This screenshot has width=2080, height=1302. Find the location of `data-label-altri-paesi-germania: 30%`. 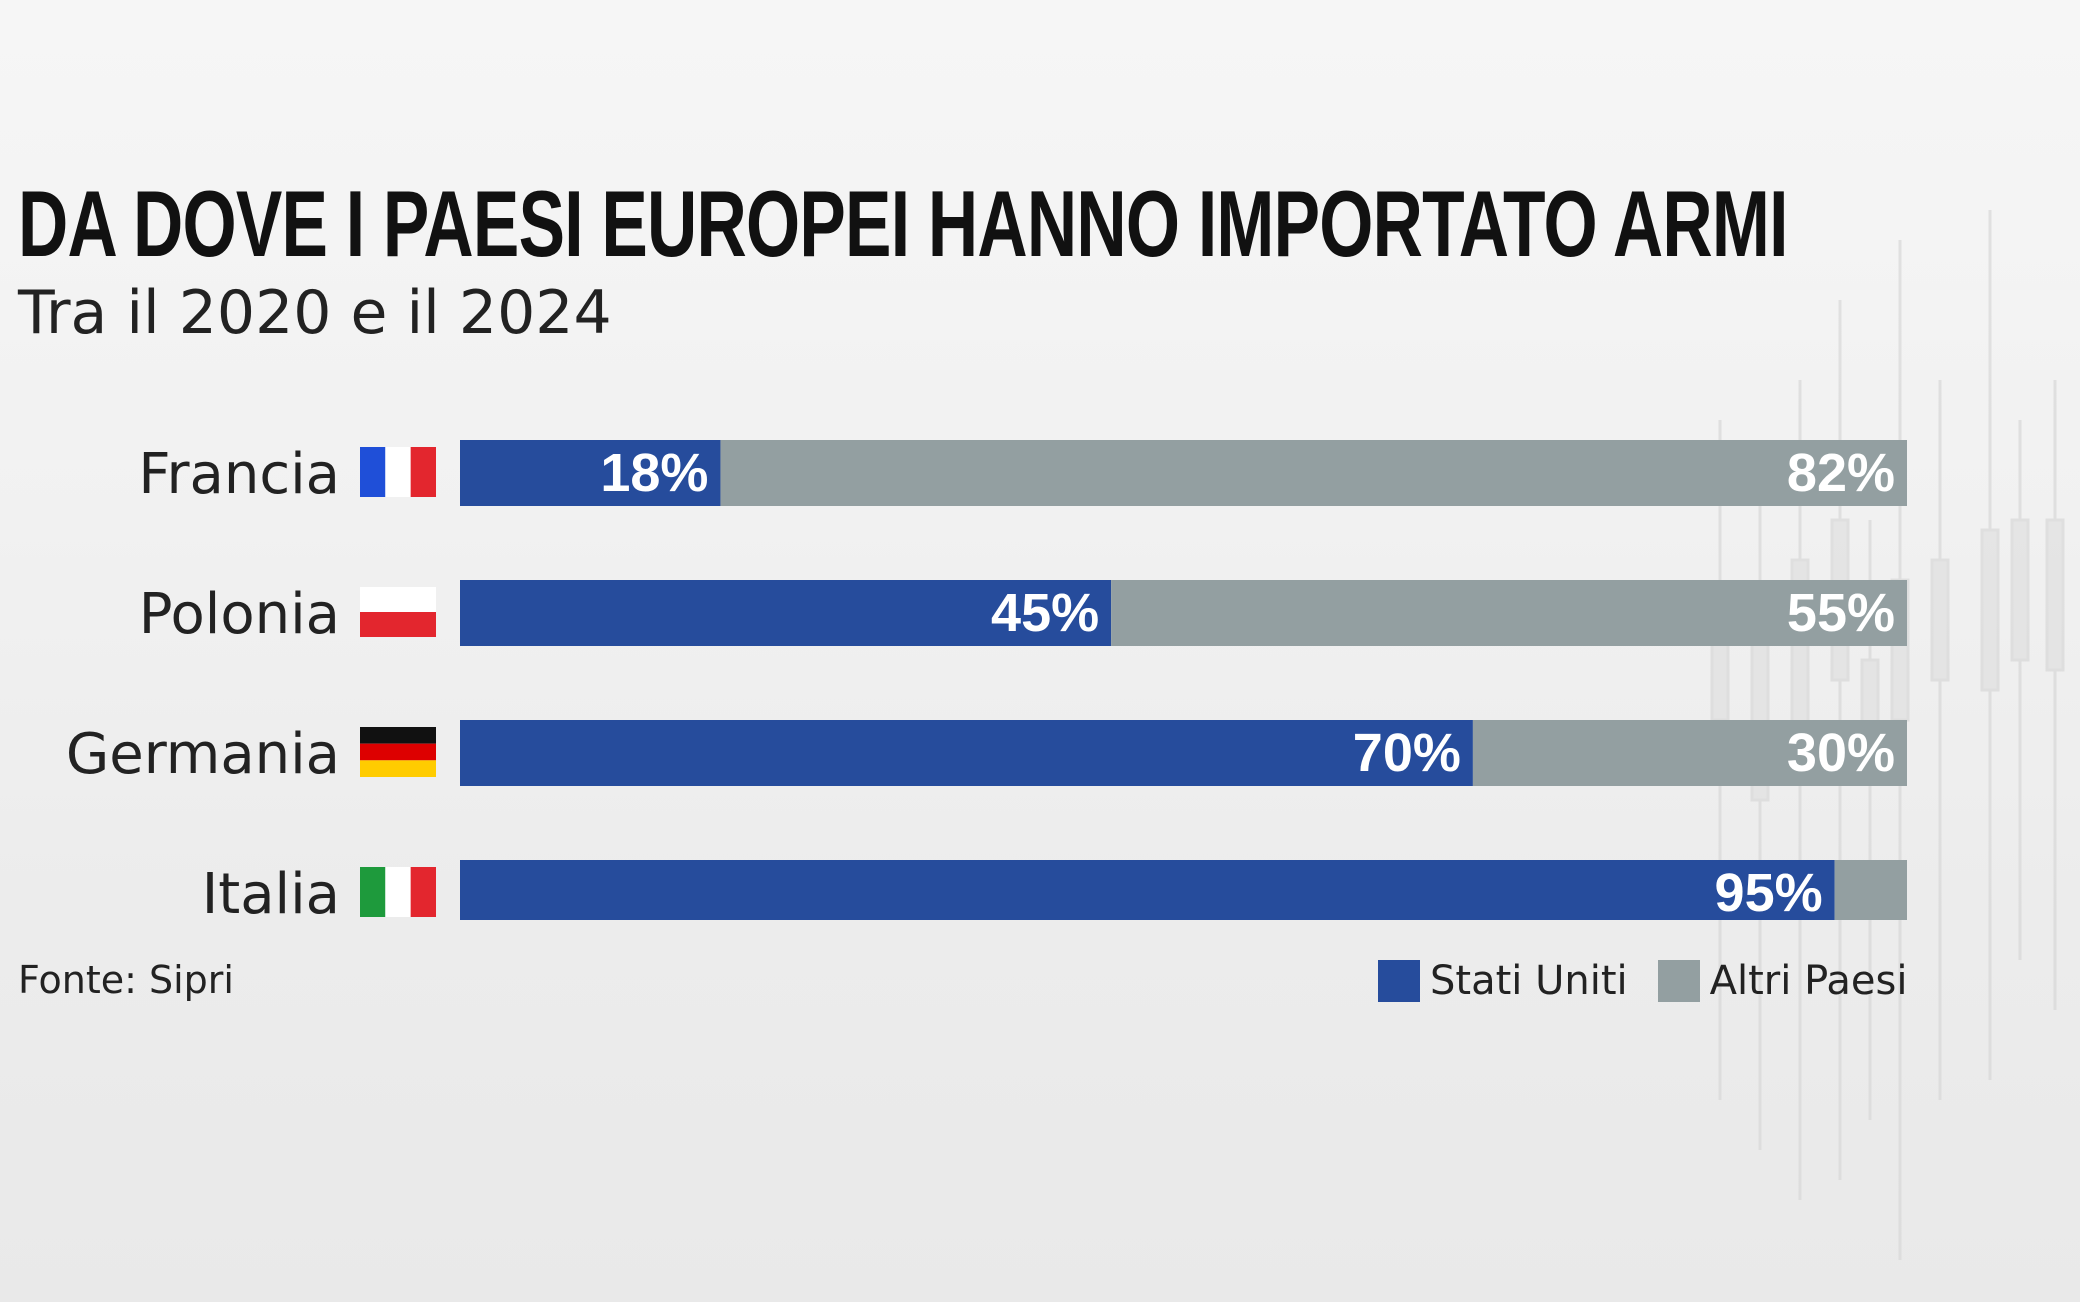

data-label-altri-paesi-germania: 30% is located at coordinates (1841, 753).